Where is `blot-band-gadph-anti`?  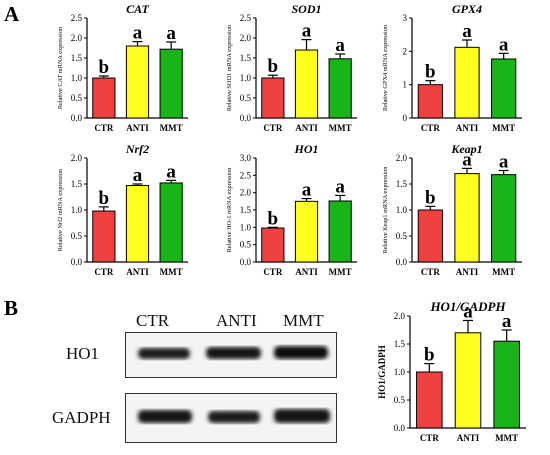 blot-band-gadph-anti is located at coordinates (234, 417).